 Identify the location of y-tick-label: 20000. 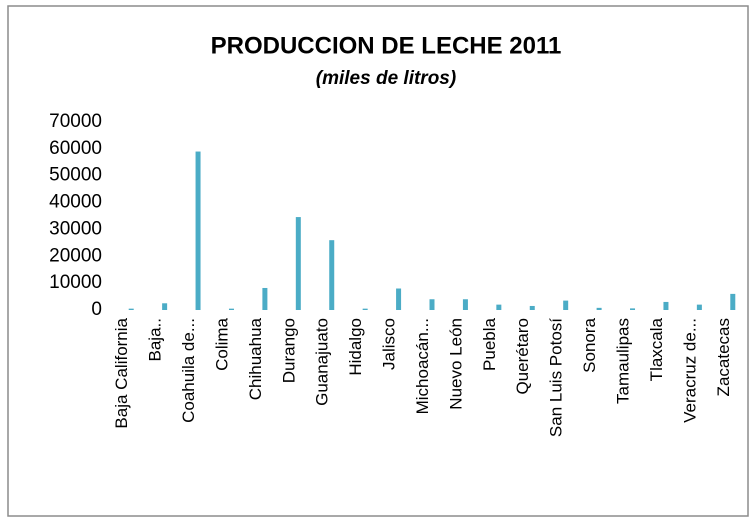
(75, 255).